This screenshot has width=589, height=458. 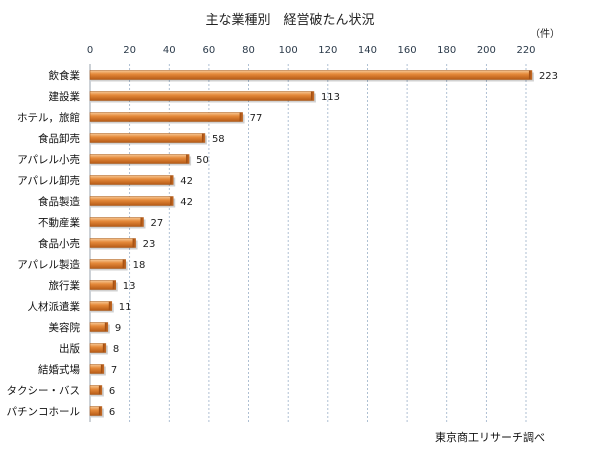 What do you see at coordinates (248, 50) in the screenshot?
I see `x-tick-label: 80` at bounding box center [248, 50].